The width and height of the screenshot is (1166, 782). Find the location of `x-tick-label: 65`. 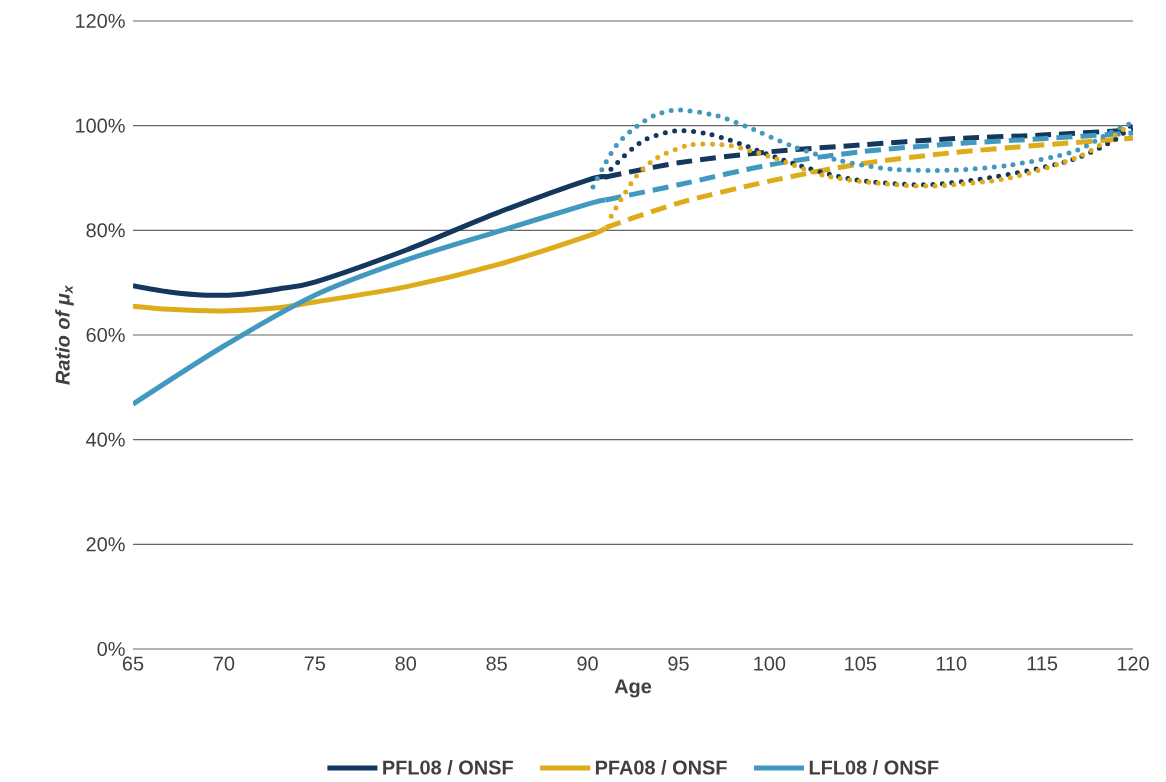

x-tick-label: 65 is located at coordinates (133, 663).